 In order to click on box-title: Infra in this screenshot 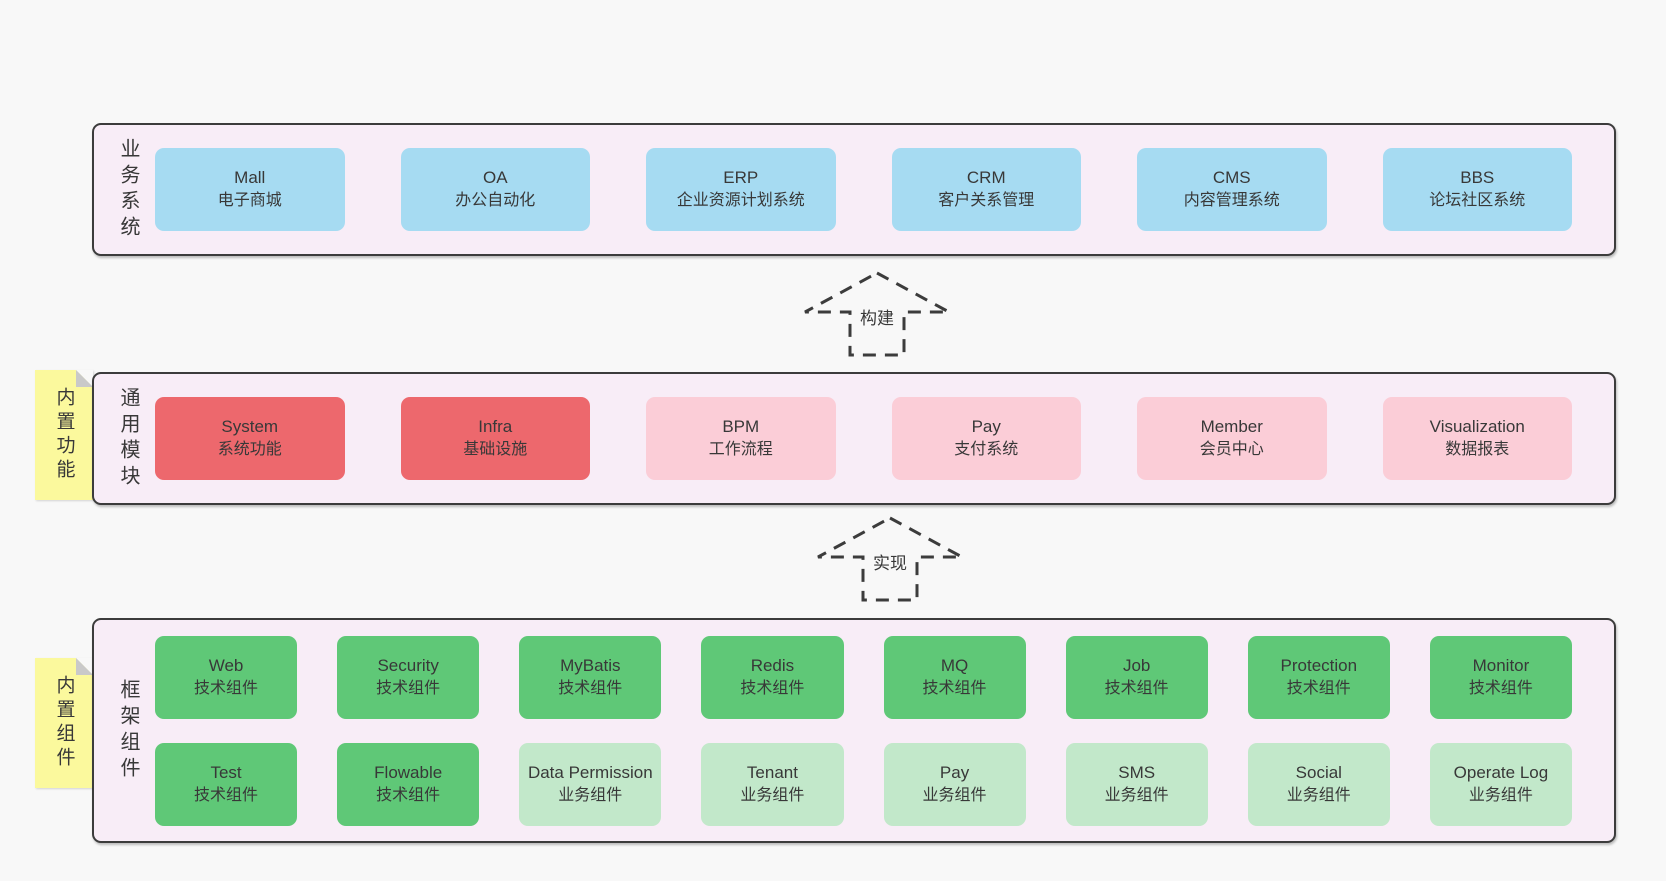, I will do `click(495, 427)`.